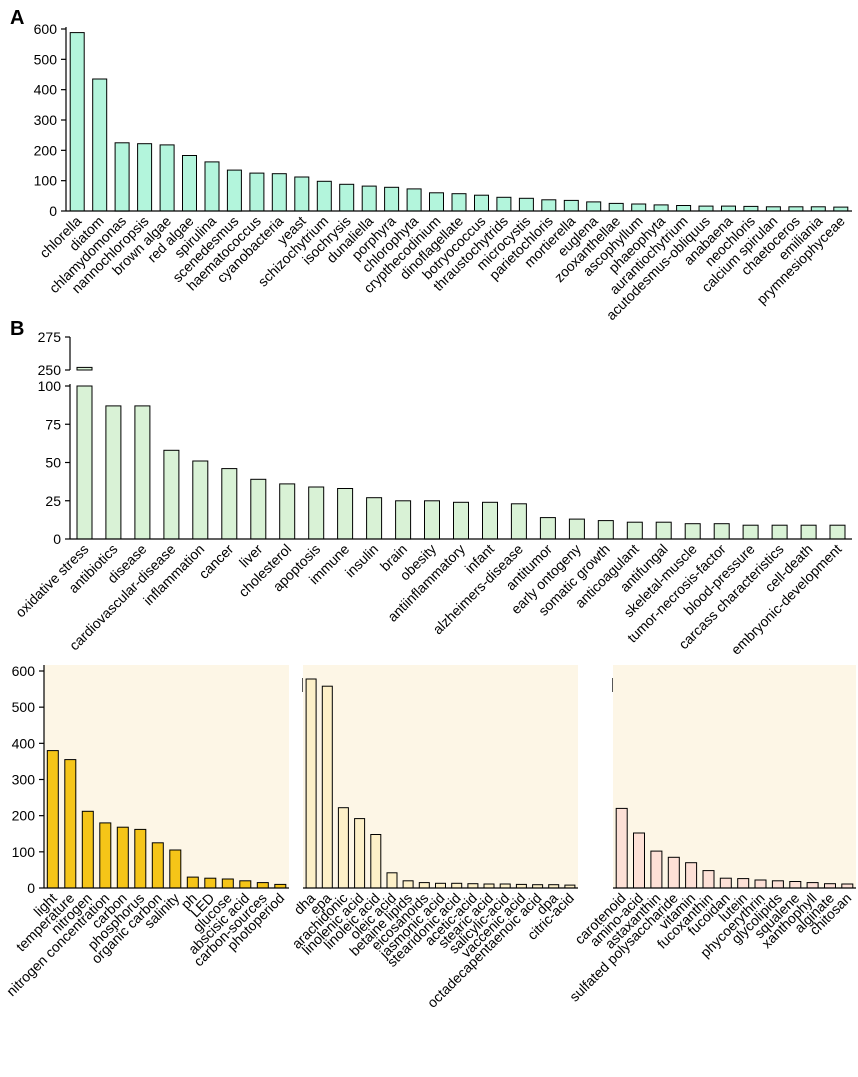  Describe the element at coordinates (734, 776) in the screenshot. I see `e-plot-background` at that location.